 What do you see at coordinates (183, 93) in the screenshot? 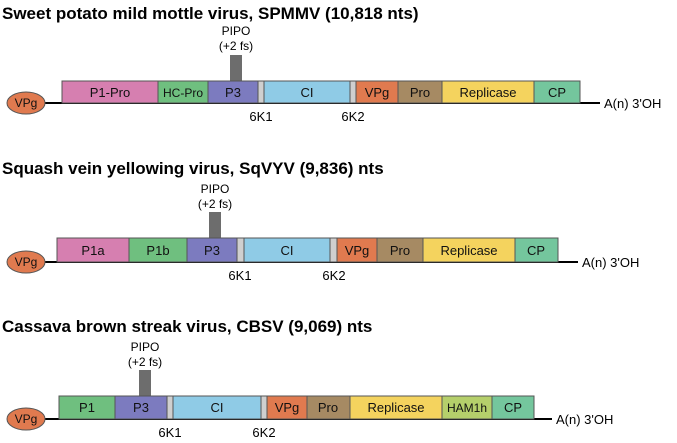
I see `segment-label: HC-Pro` at bounding box center [183, 93].